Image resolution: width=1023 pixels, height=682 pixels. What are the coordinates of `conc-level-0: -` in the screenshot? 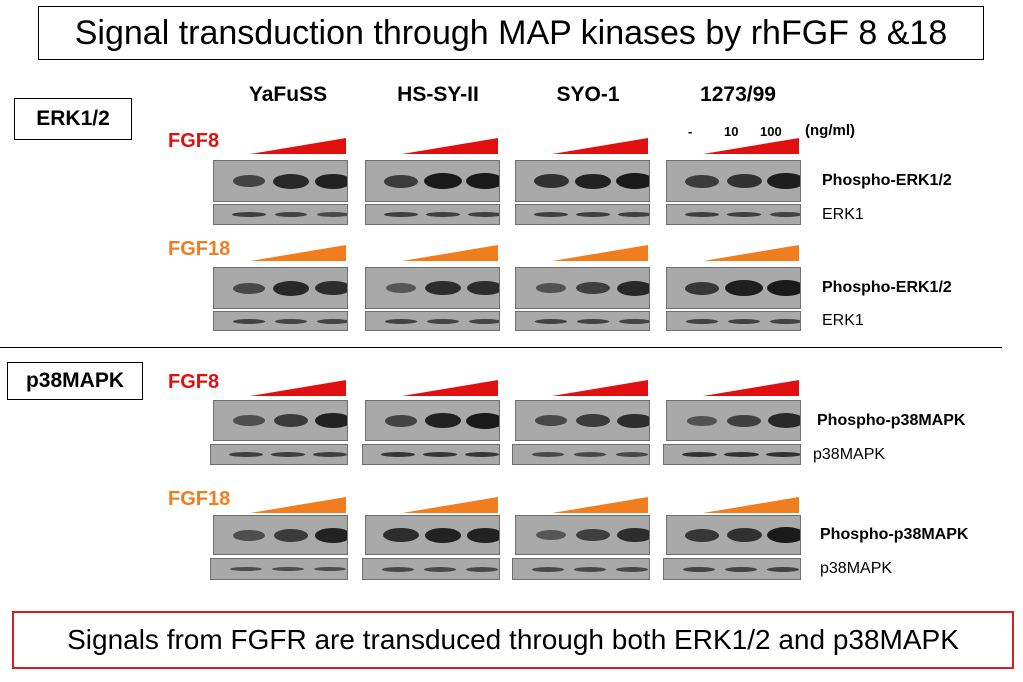 It's located at (690, 131).